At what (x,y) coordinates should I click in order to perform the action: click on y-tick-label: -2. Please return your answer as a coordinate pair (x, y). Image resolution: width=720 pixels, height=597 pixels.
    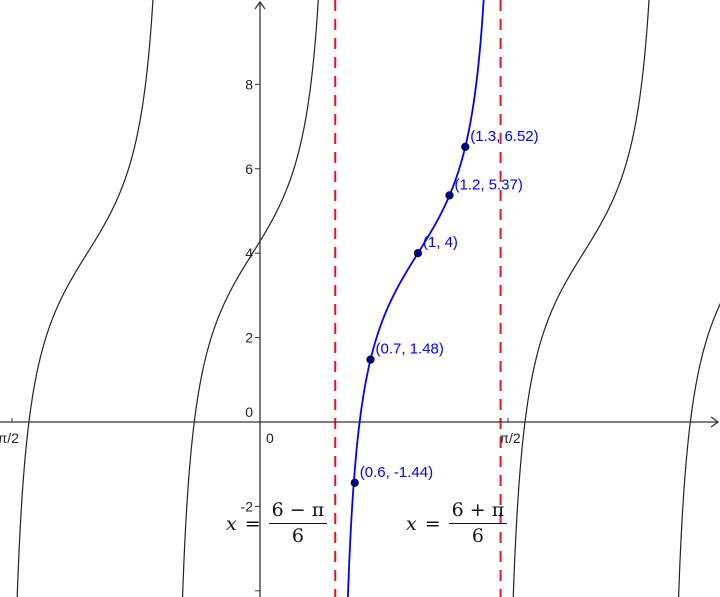
    Looking at the image, I should click on (247, 506).